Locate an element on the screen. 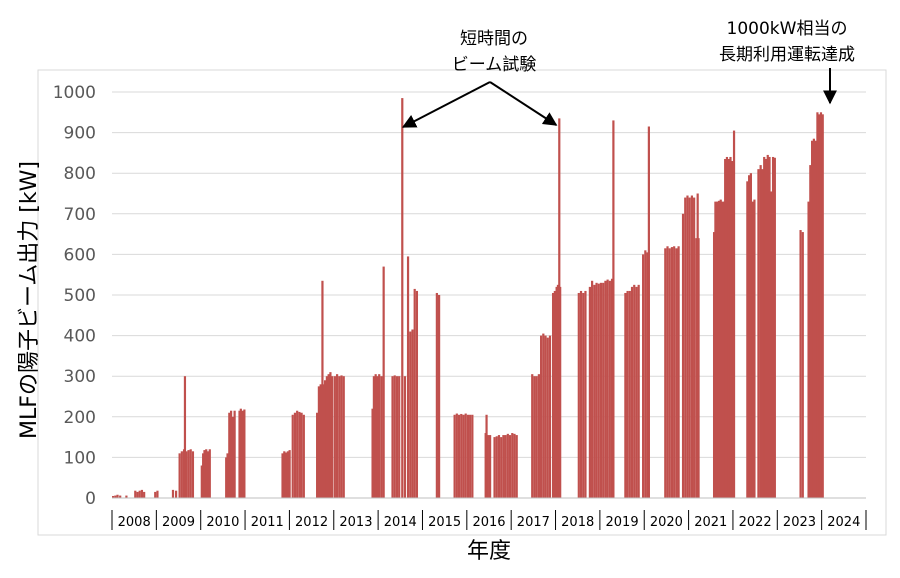 The image size is (900, 578). y-tick-label: 0 is located at coordinates (90, 499).